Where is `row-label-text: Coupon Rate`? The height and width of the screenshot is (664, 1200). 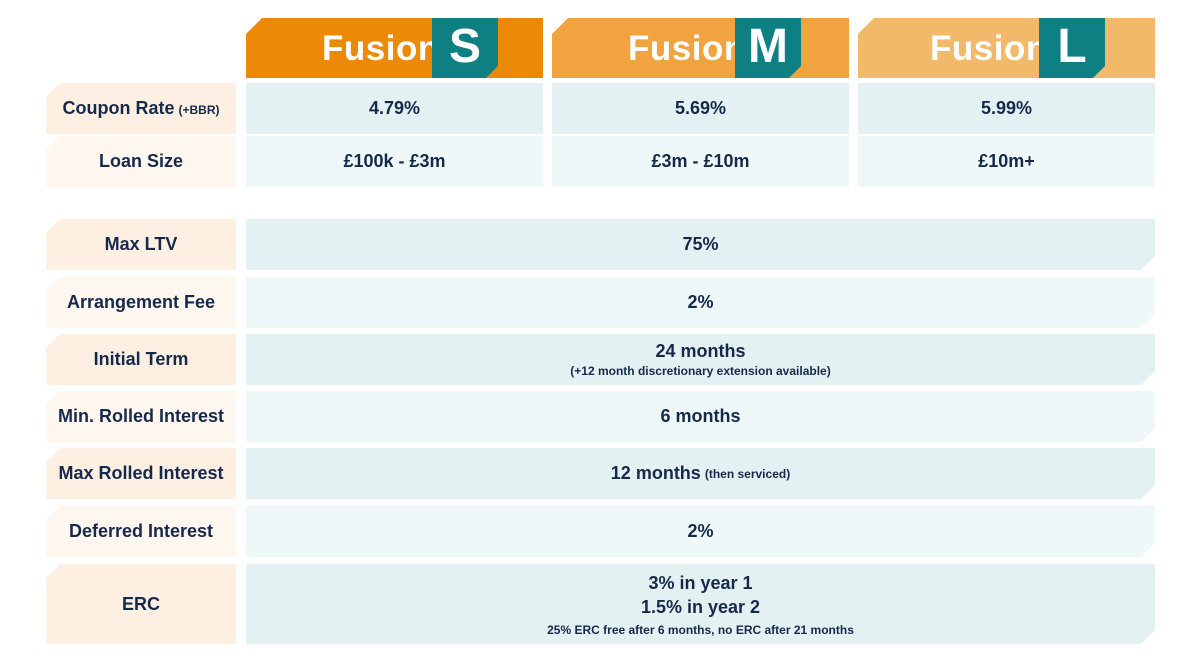 row-label-text: Coupon Rate is located at coordinates (118, 108).